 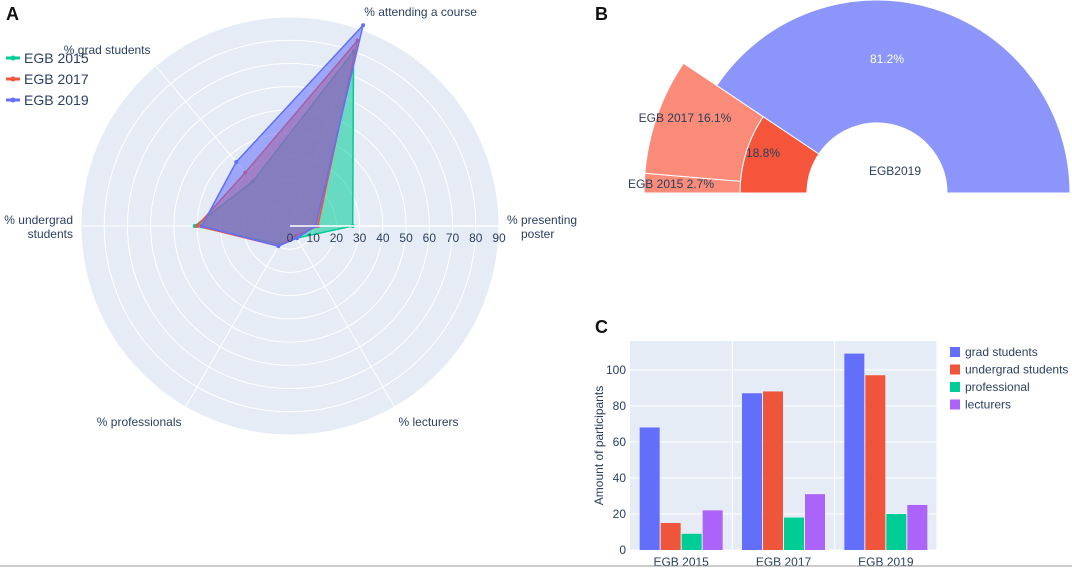 I want to click on sunburst-label-egb2017: EGB 2017 16.1%, so click(x=685, y=118).